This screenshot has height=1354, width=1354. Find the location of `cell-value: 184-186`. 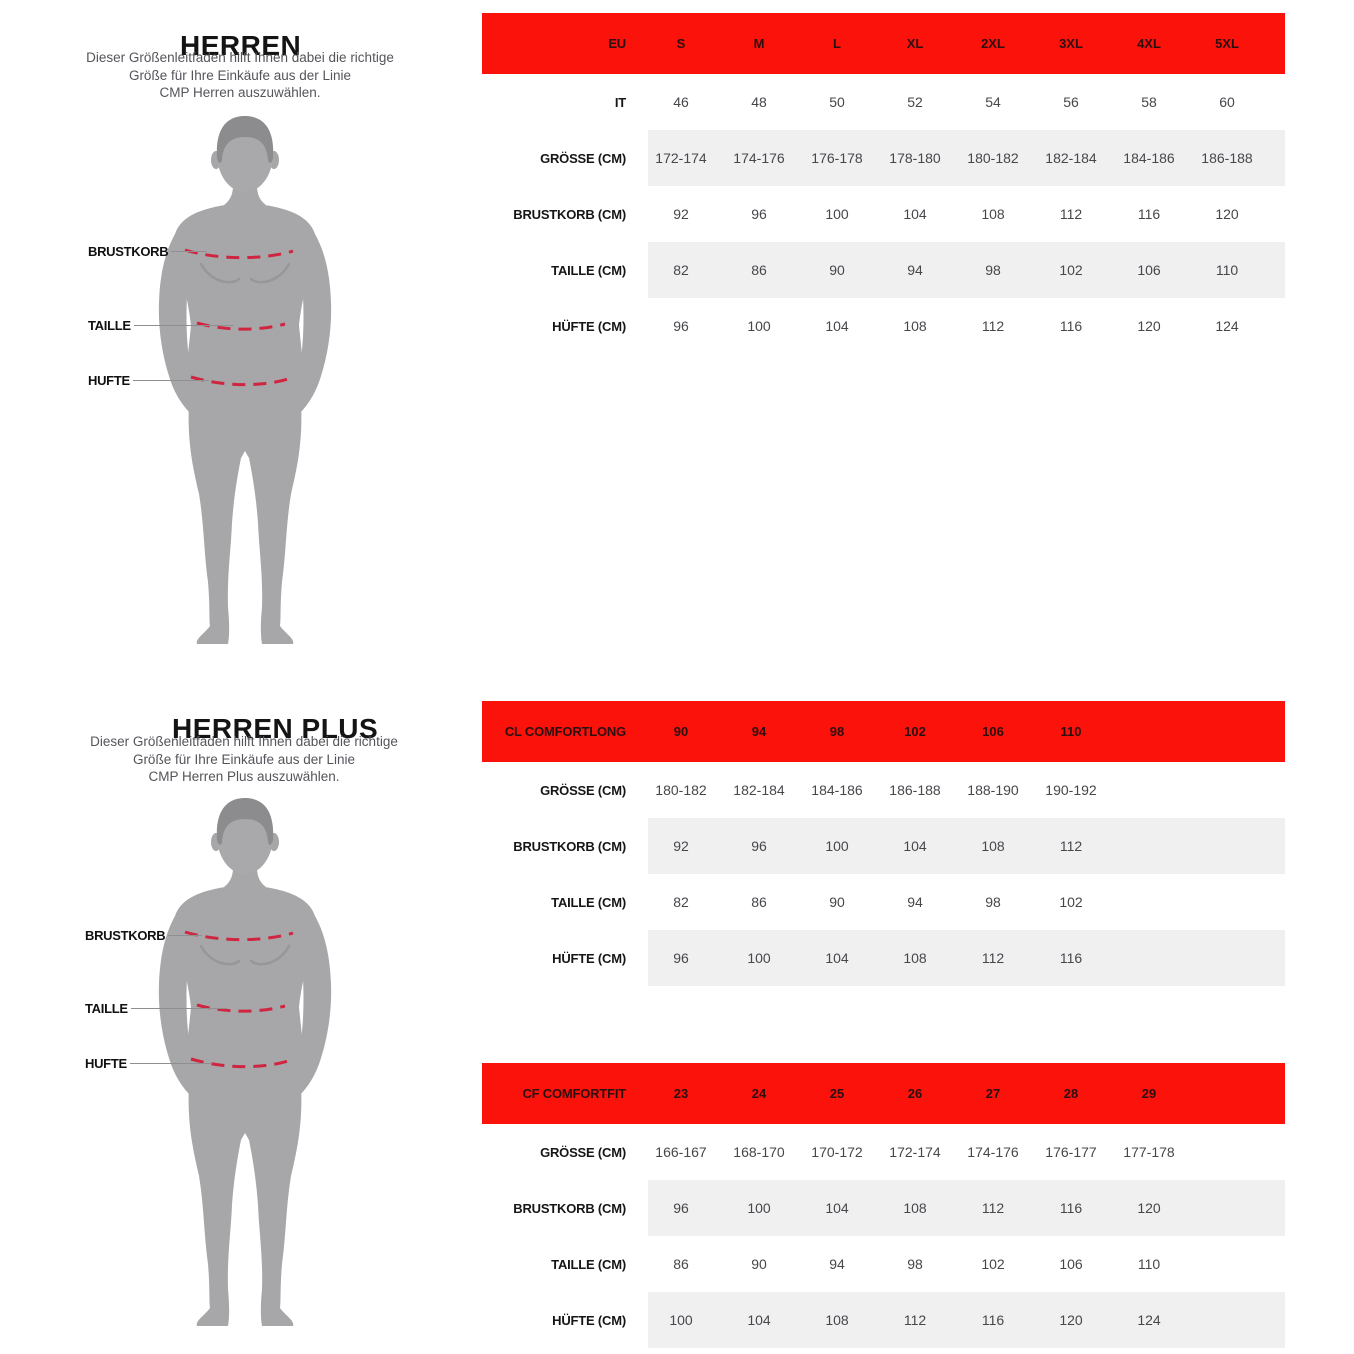

cell-value: 184-186 is located at coordinates (837, 790).